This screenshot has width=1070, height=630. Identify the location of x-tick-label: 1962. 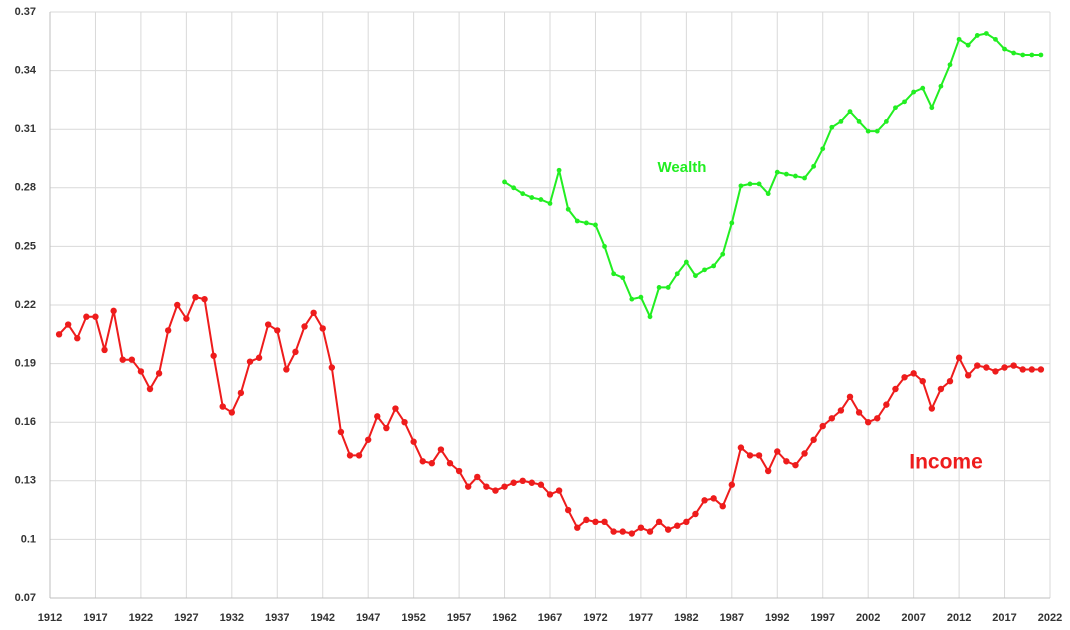
(504, 618).